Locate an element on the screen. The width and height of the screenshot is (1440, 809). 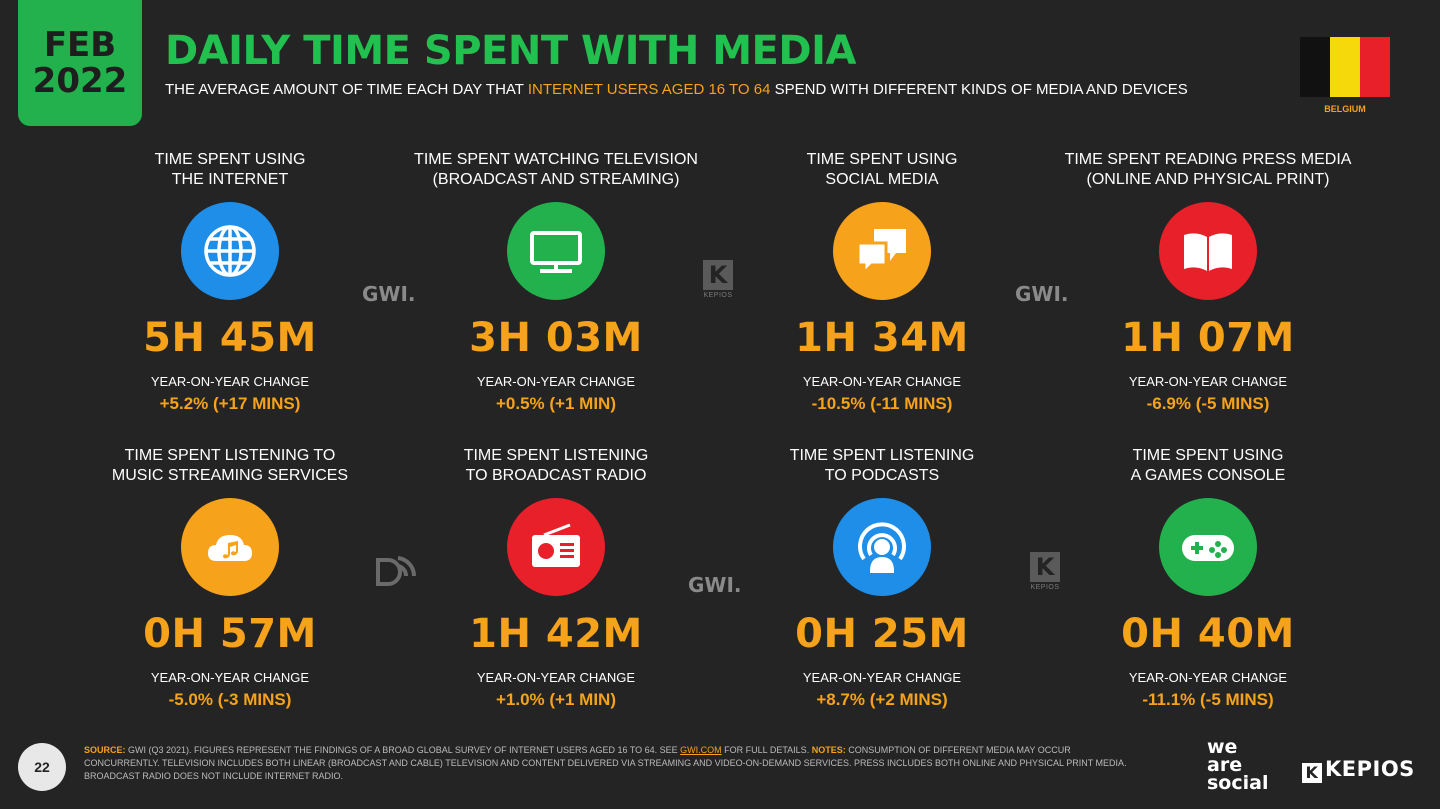
flag-stripe-black is located at coordinates (1315, 67).